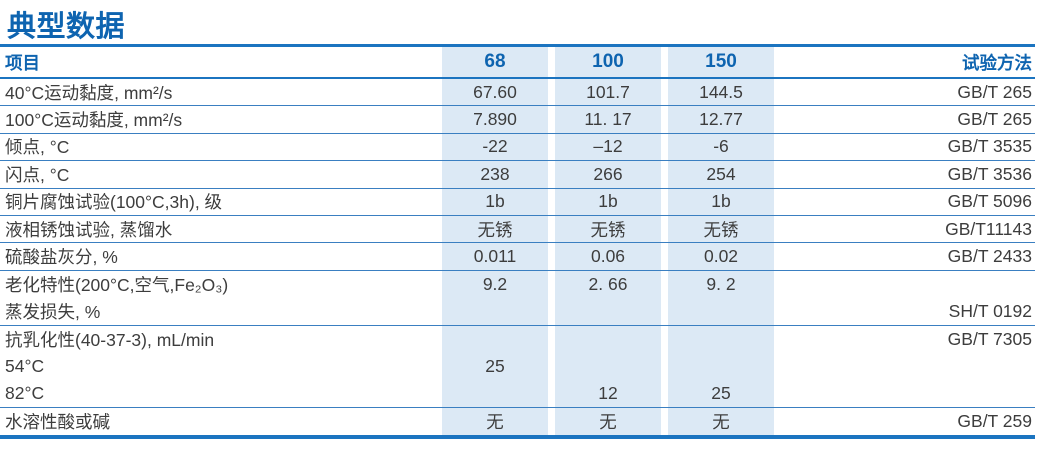 This screenshot has width=1040, height=450. Describe the element at coordinates (989, 338) in the screenshot. I see `test-method: GB/T 7305` at that location.